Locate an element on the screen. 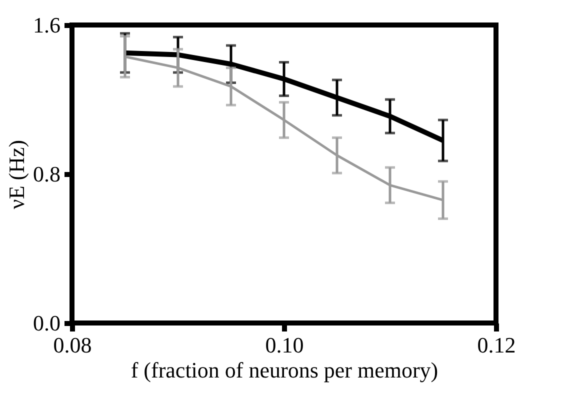 This screenshot has width=568, height=410. x-tick-label: 0.12 is located at coordinates (496, 345).